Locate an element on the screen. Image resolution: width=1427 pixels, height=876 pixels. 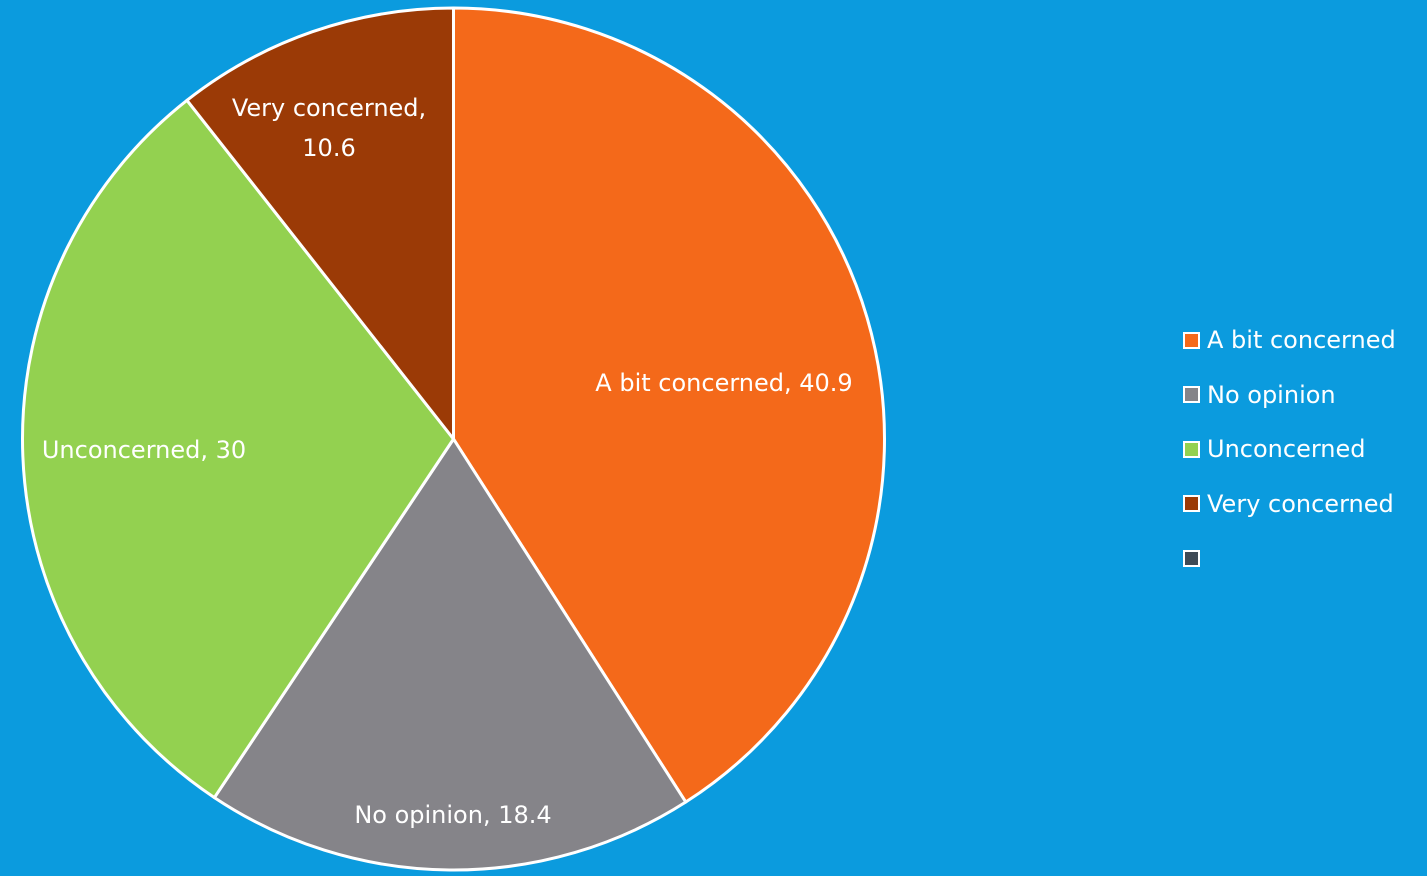
data-label-no-opinion: No opinion, 18.4 is located at coordinates (452, 815).